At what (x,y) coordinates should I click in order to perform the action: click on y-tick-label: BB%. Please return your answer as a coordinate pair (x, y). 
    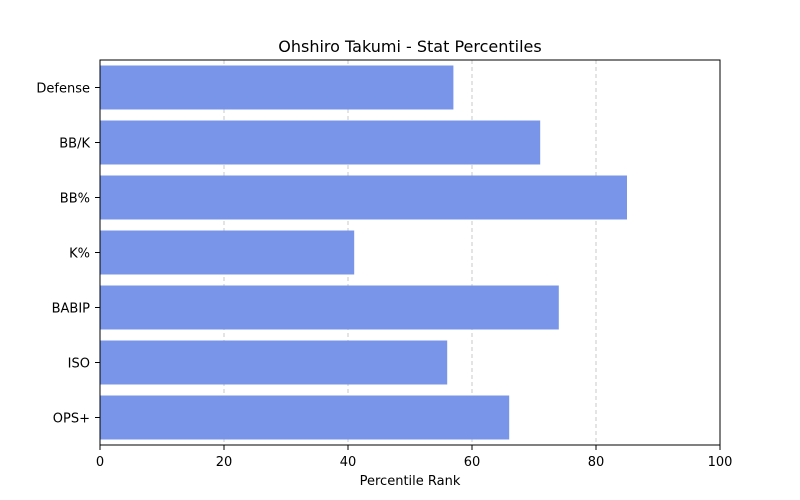
    Looking at the image, I should click on (75, 199).